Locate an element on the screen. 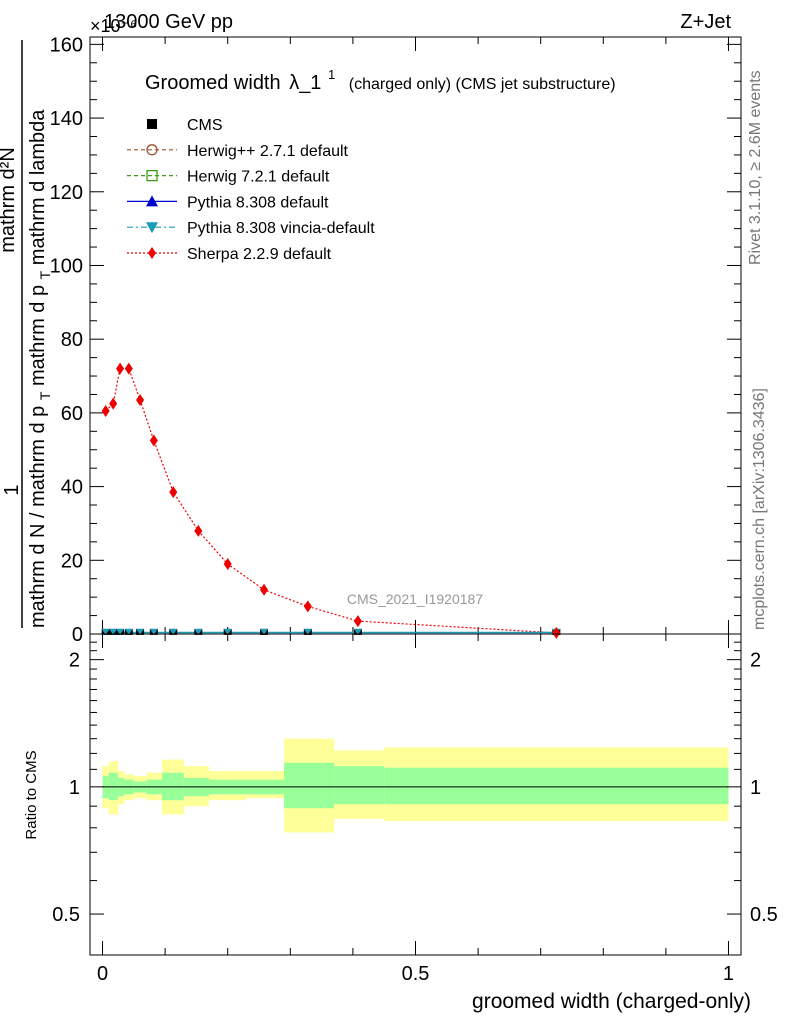 The image size is (786, 1024). ratio-bands is located at coordinates (415, 785).